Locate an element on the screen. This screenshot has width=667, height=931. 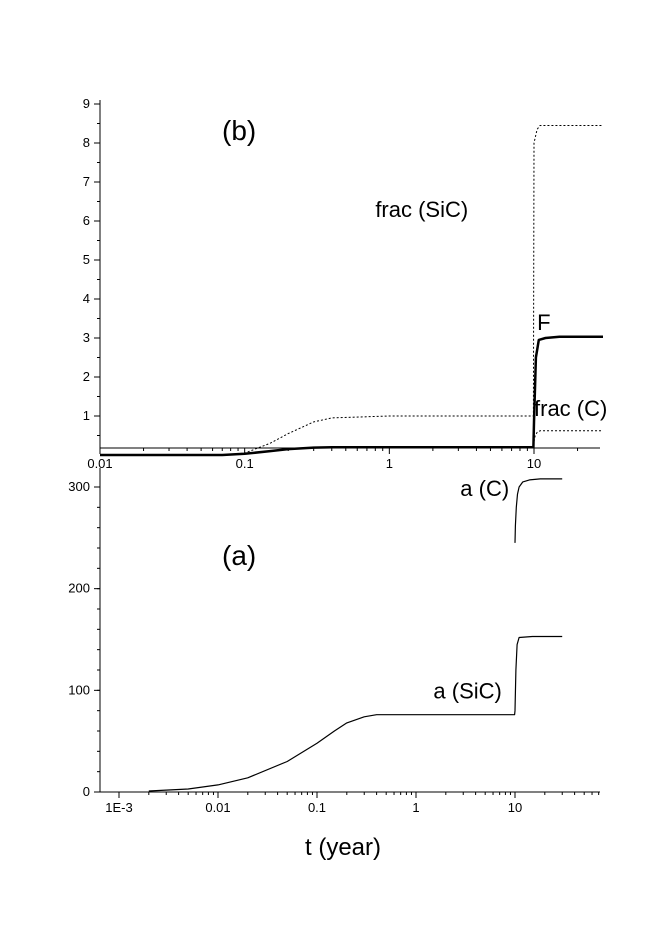
y-tick-label: 7 is located at coordinates (86, 181).